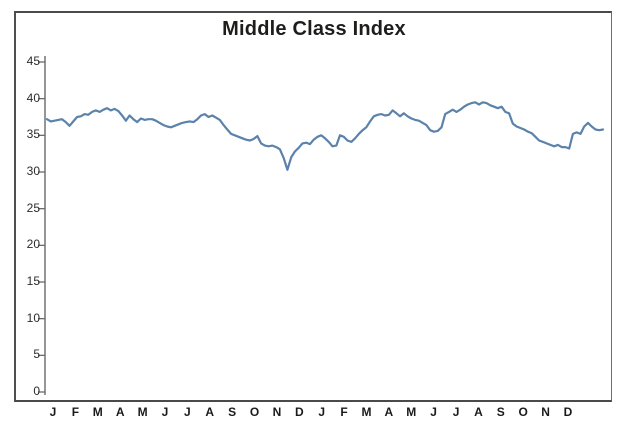 The image size is (625, 426). Describe the element at coordinates (33, 61) in the screenshot. I see `y-tick-label: 45` at that location.